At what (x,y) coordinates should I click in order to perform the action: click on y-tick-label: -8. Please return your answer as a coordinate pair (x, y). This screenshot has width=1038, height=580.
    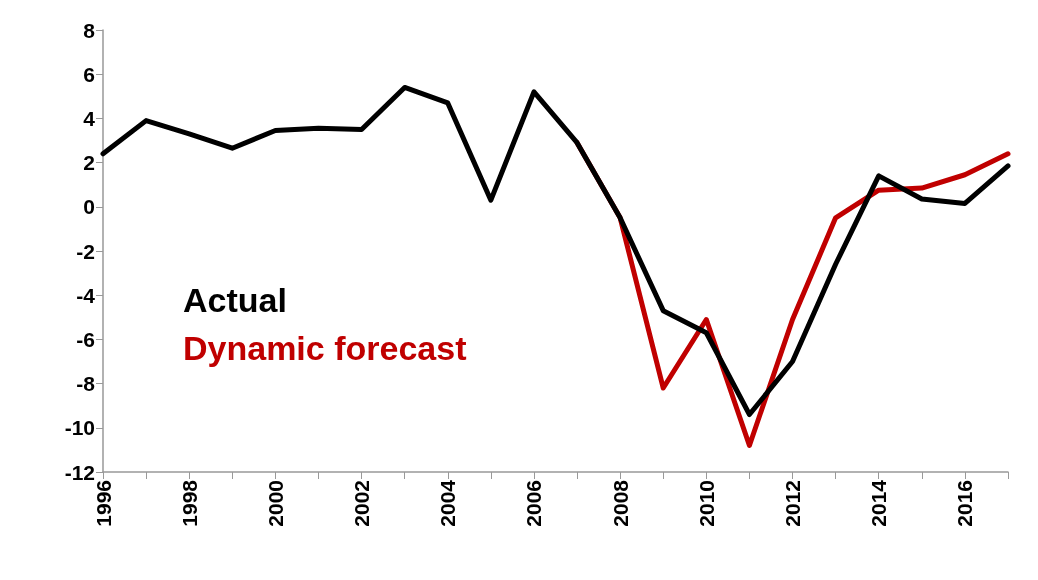
    Looking at the image, I should click on (86, 384).